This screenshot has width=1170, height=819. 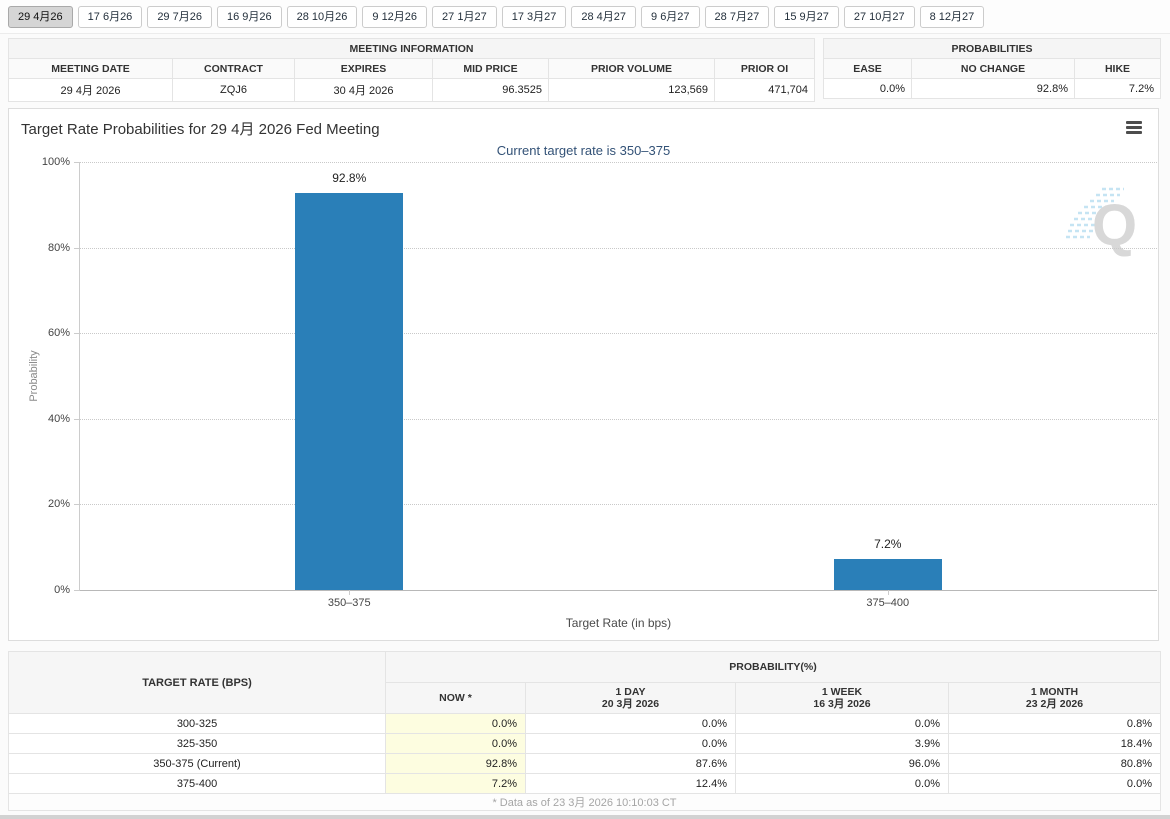 I want to click on column-header: 1 DAY 20 3月 2026, so click(x=630, y=698).